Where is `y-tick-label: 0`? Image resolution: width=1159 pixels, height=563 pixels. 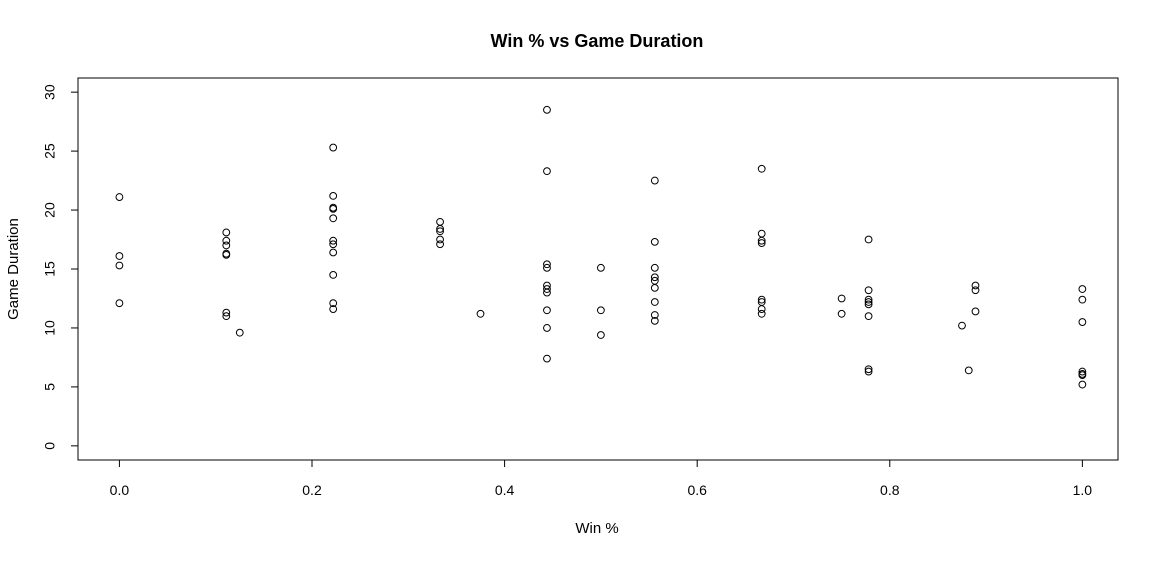 y-tick-label: 0 is located at coordinates (50, 446).